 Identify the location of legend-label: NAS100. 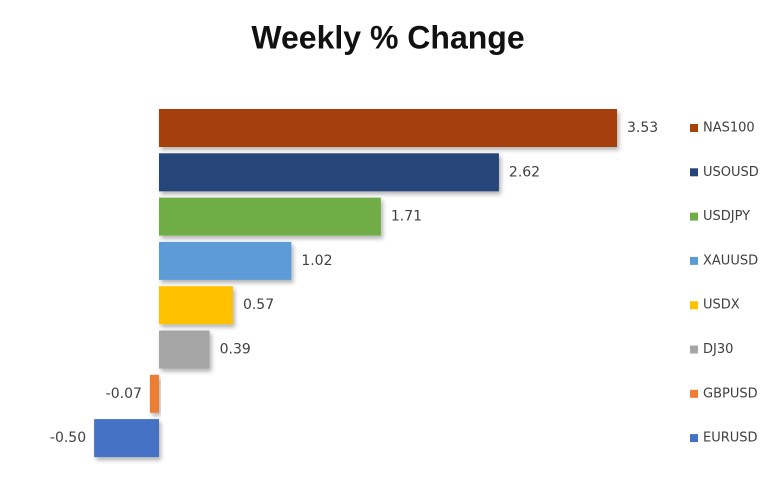
(729, 128).